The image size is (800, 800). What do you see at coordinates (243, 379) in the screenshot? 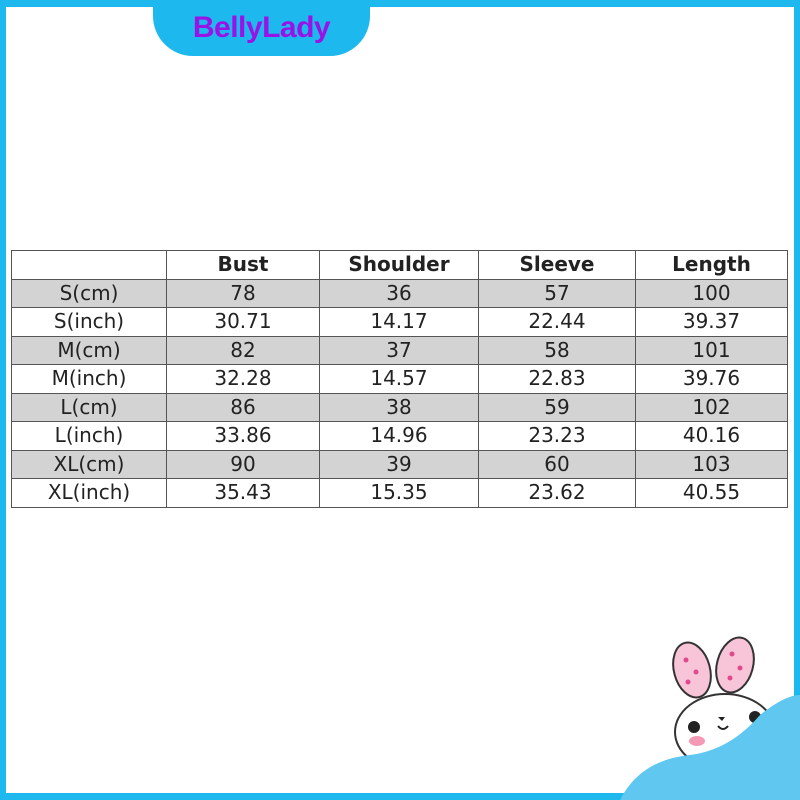
I see `value-cell: 32.28` at bounding box center [243, 379].